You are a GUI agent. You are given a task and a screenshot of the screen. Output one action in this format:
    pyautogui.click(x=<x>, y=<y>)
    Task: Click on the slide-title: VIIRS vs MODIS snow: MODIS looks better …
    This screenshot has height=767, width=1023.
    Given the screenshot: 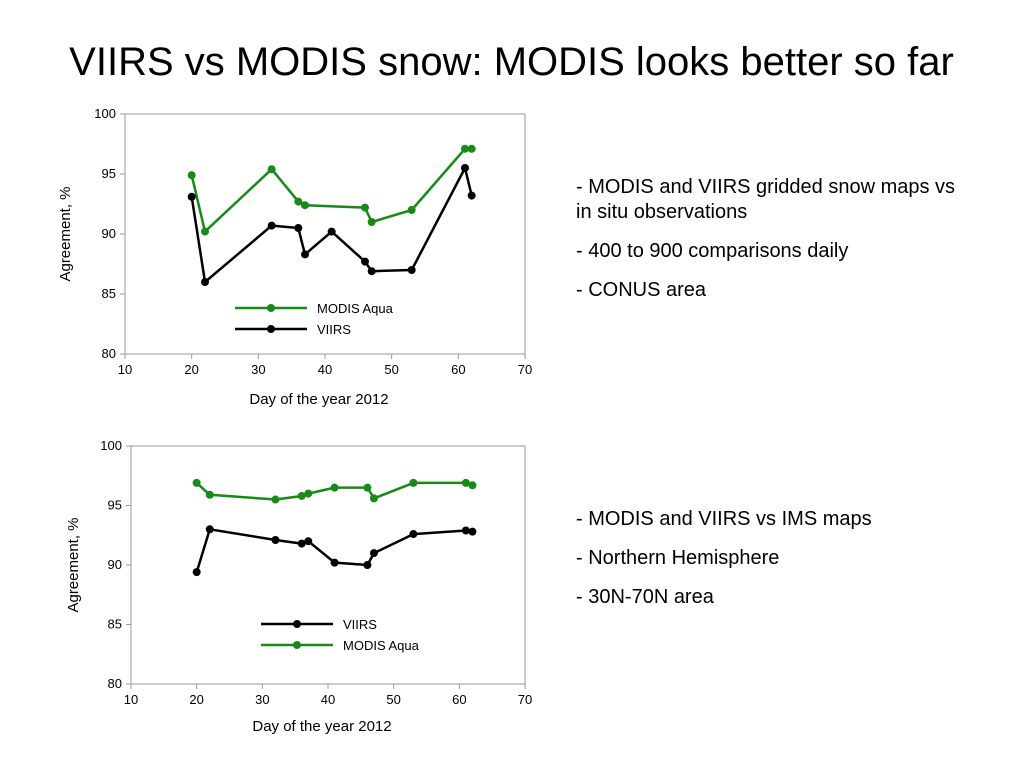 What is the action you would take?
    pyautogui.click(x=511, y=62)
    